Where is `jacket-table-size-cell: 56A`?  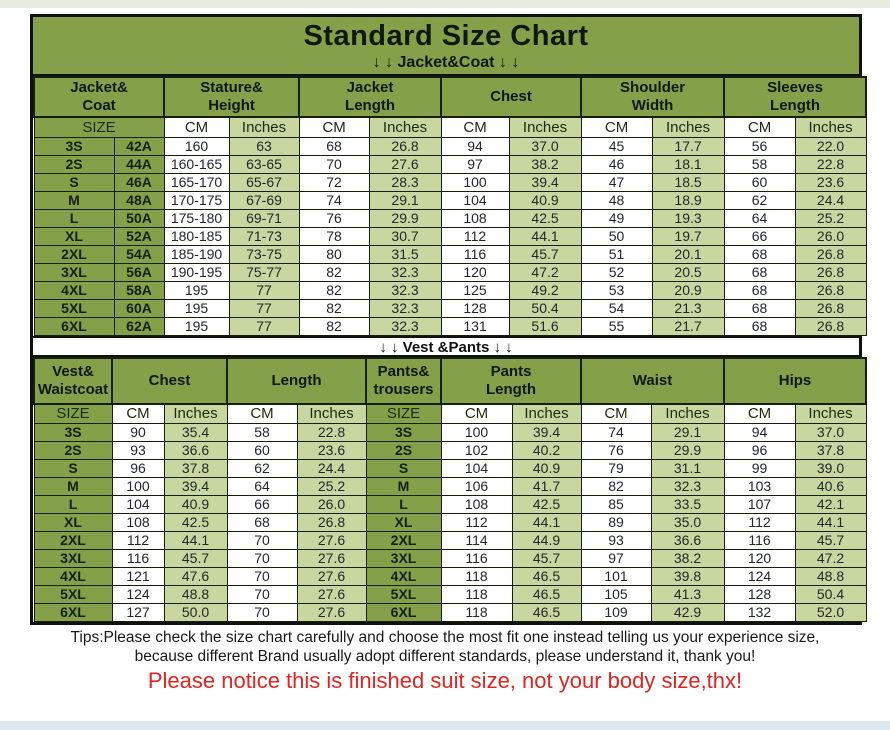
jacket-table-size-cell: 56A is located at coordinates (139, 272).